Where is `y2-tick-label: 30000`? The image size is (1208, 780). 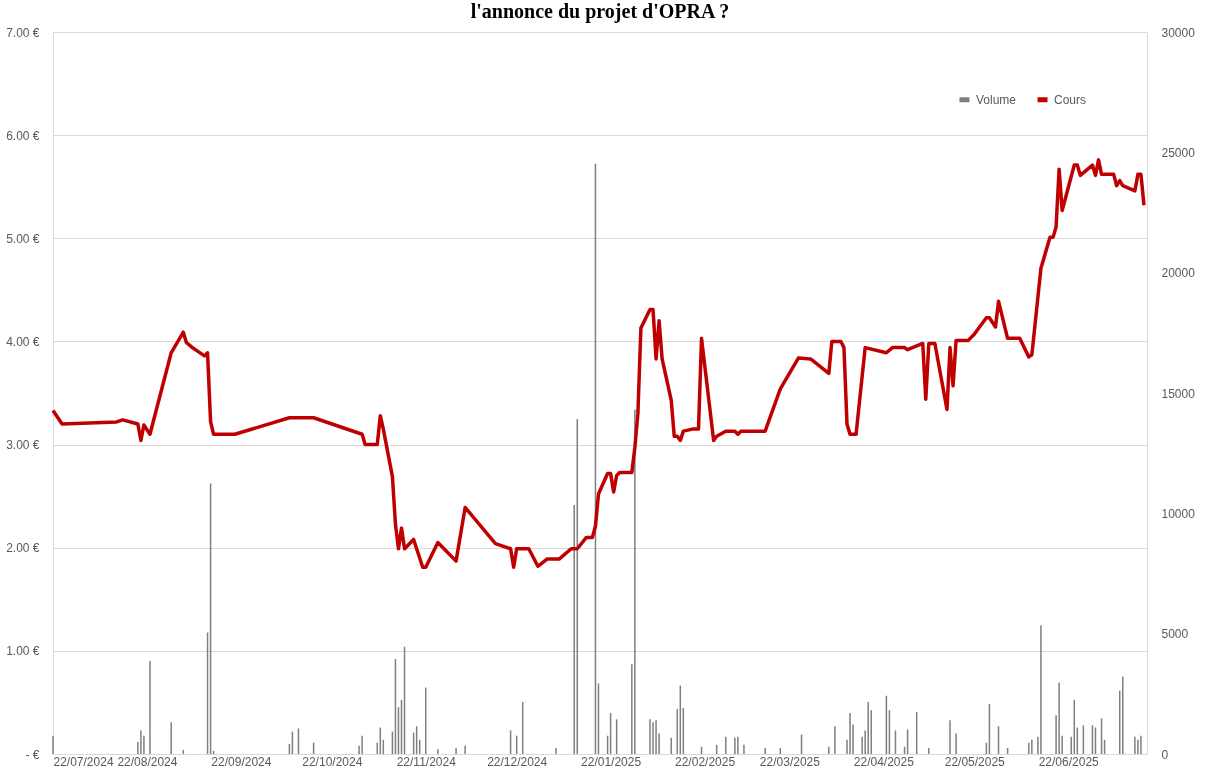
y2-tick-label: 30000 is located at coordinates (1178, 32).